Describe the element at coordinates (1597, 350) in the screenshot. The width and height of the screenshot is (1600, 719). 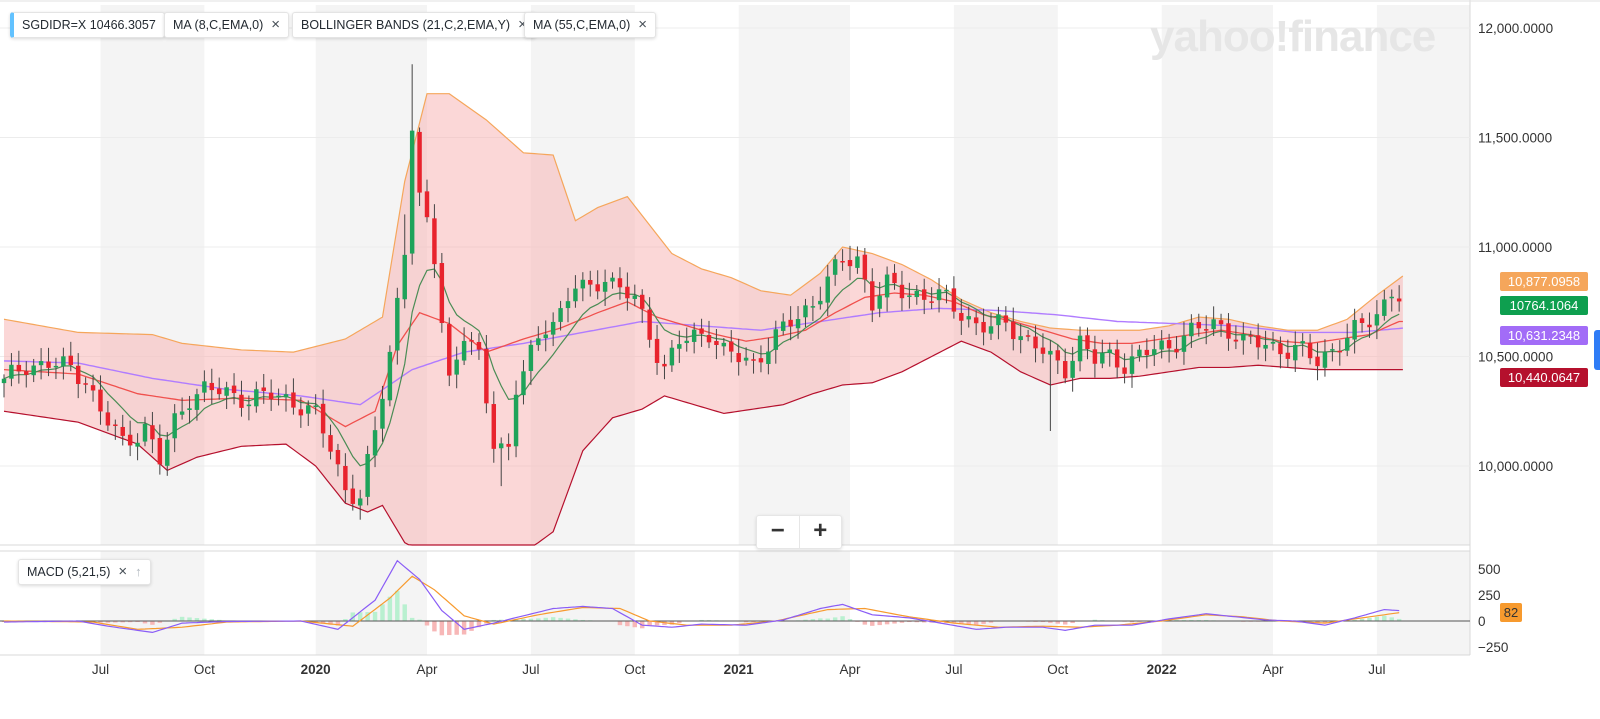
I see `side-panel-tab` at that location.